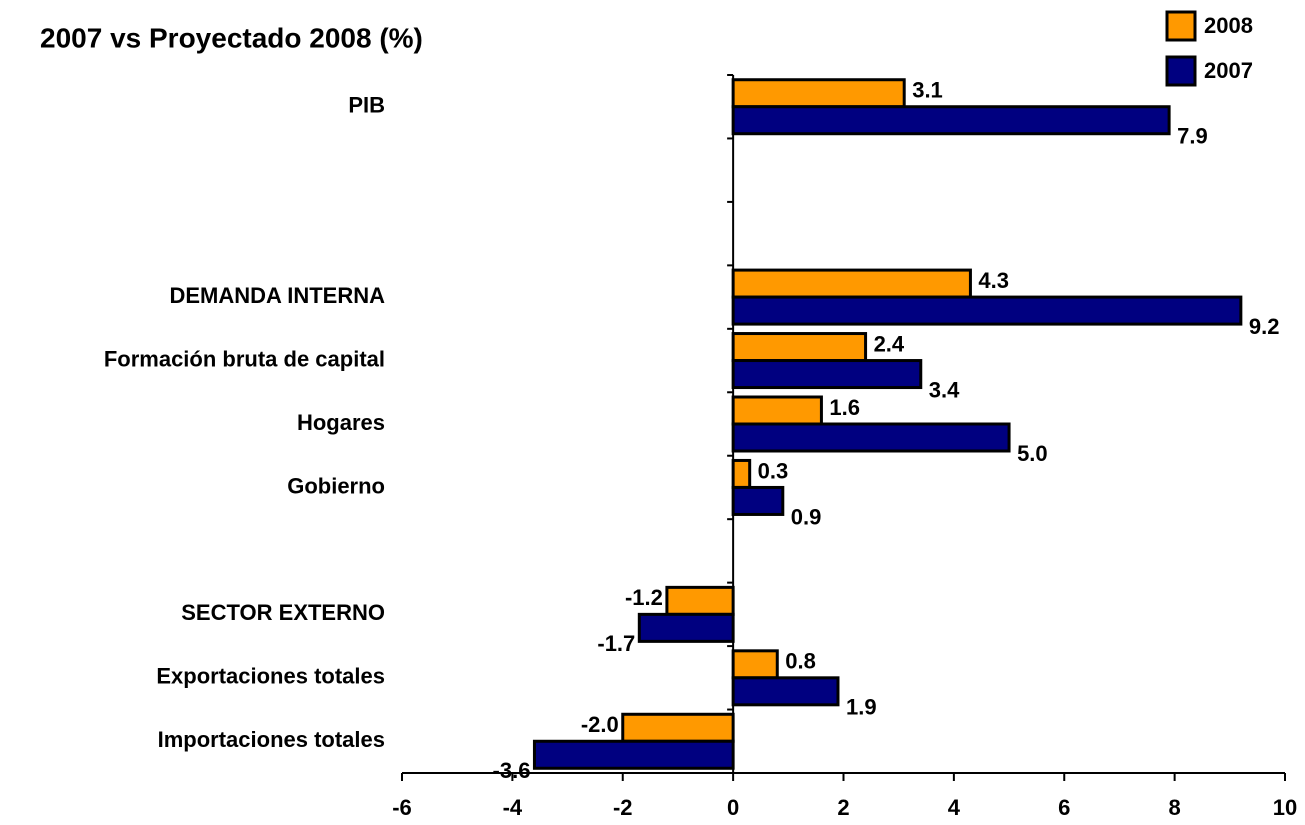 The width and height of the screenshot is (1305, 825). I want to click on x-tick-label: 6, so click(1064, 807).